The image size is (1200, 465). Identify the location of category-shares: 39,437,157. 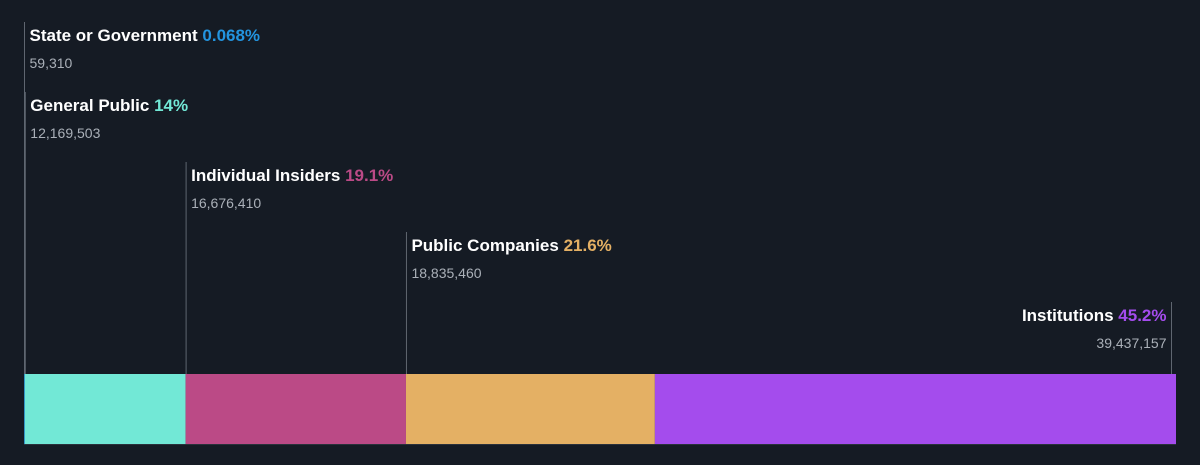
(1131, 343).